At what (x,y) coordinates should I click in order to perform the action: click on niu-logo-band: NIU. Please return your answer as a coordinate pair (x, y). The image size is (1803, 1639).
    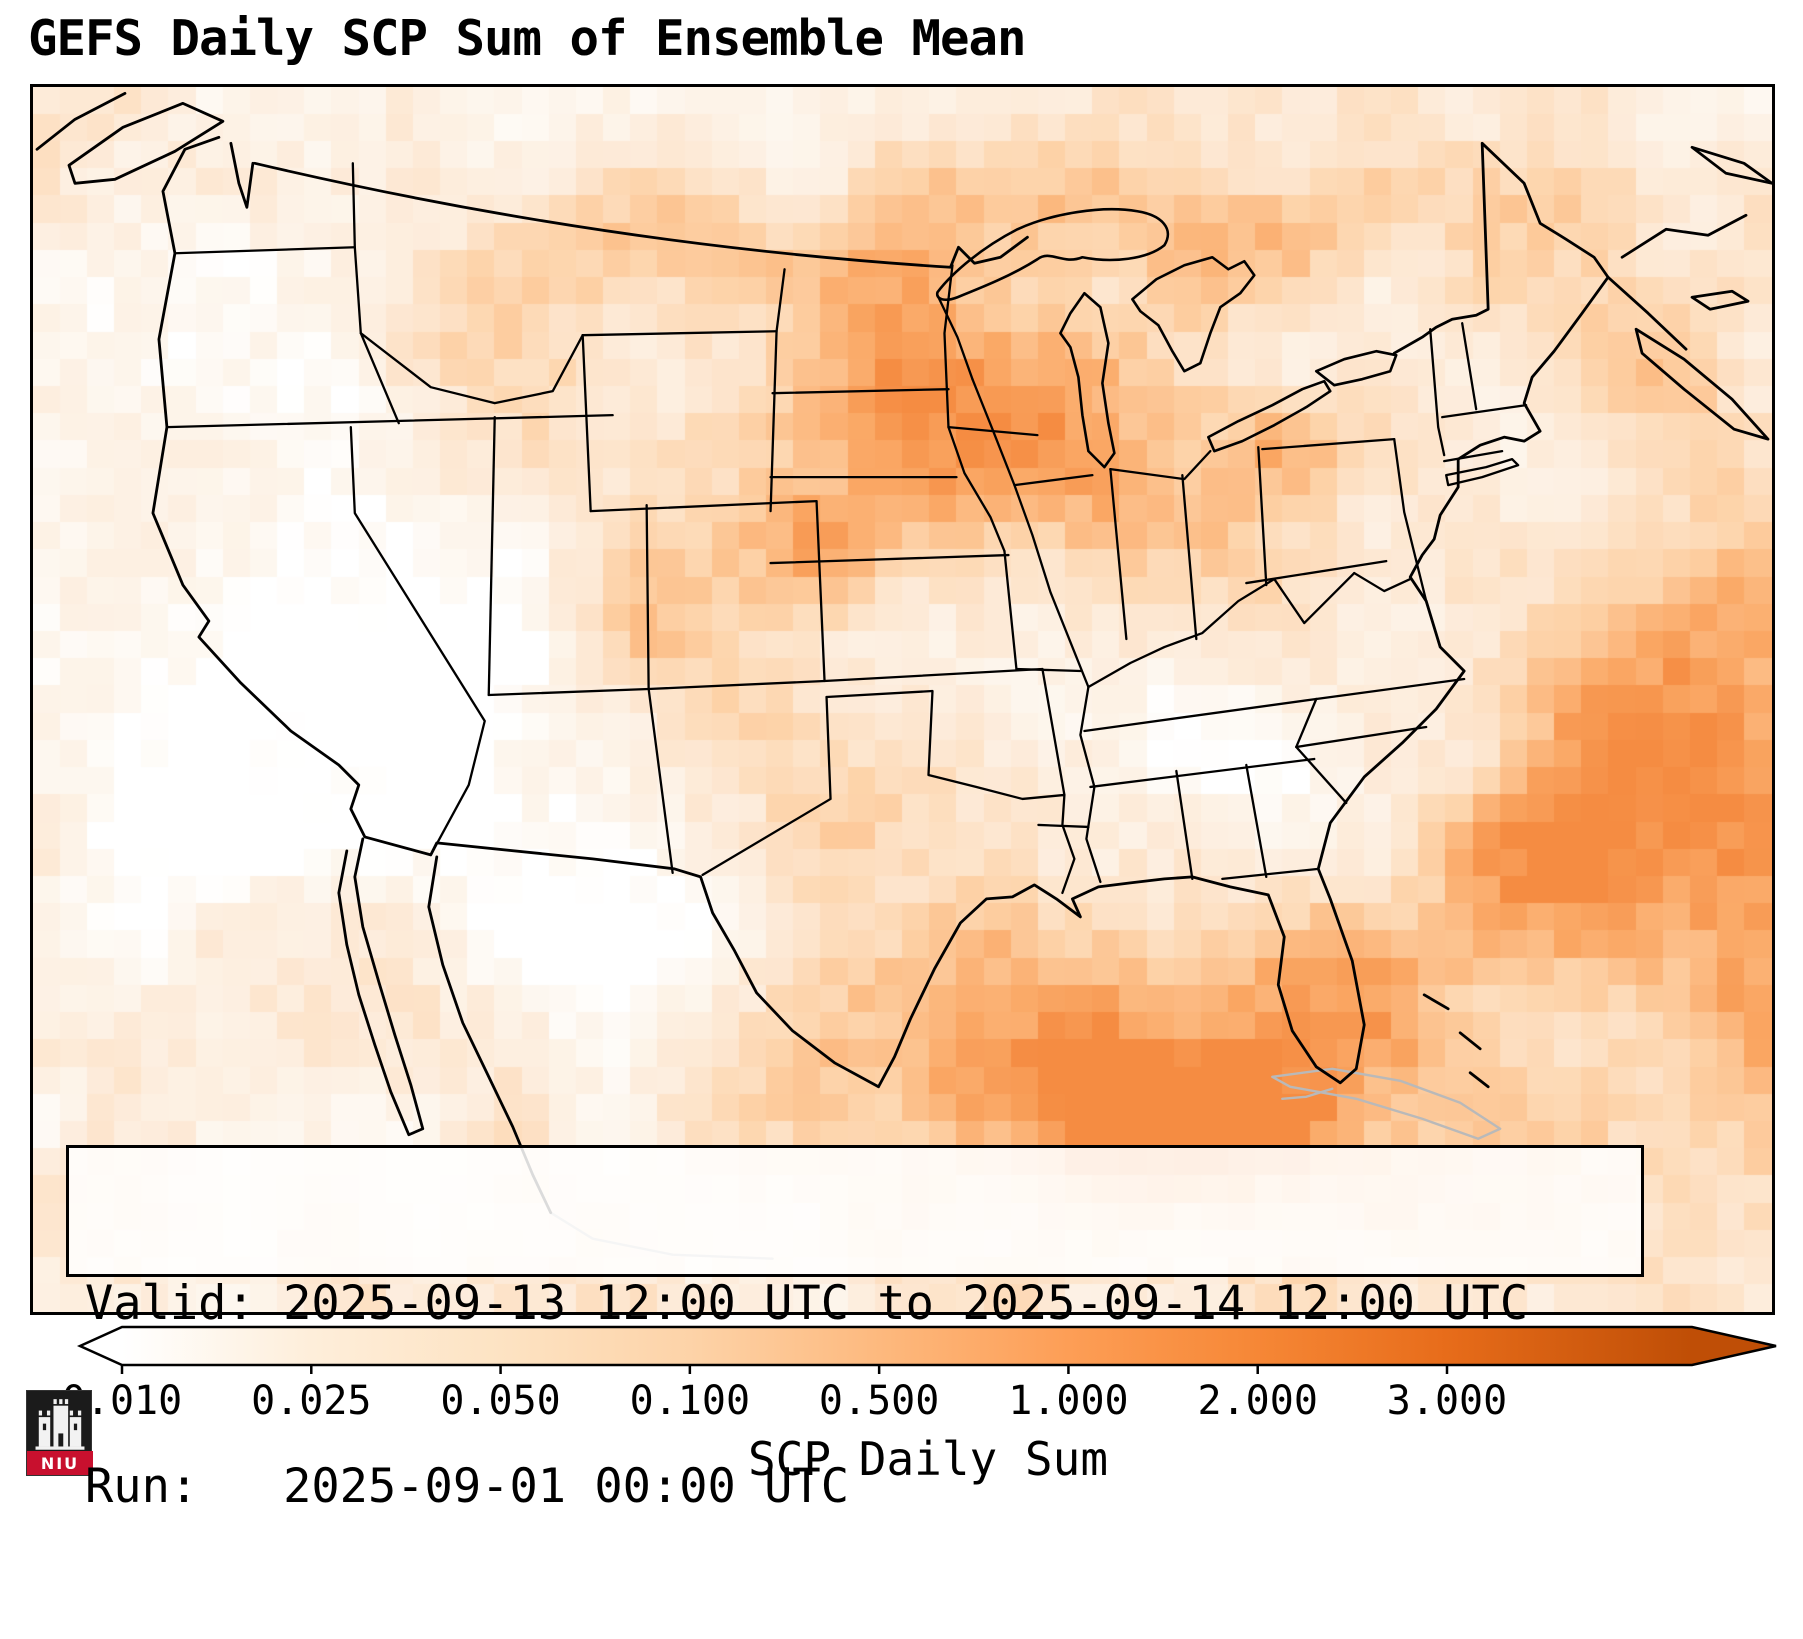
    Looking at the image, I should click on (60, 1463).